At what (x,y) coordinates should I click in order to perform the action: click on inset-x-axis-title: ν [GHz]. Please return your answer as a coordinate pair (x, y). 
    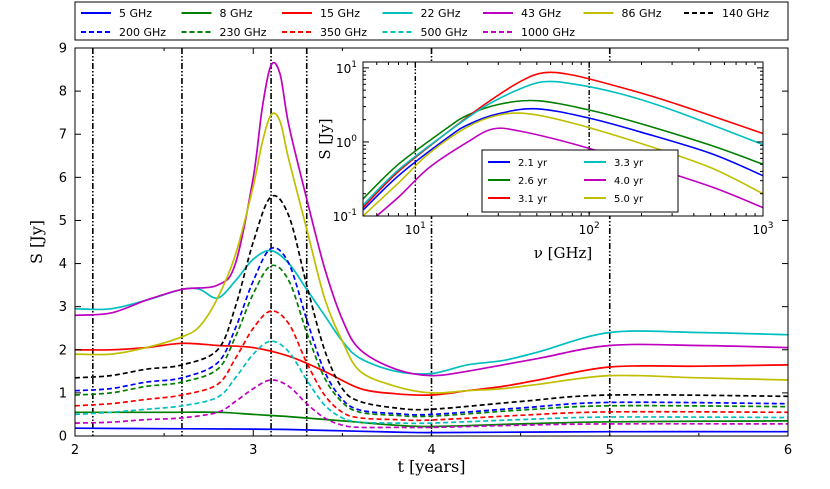
    Looking at the image, I should click on (563, 253).